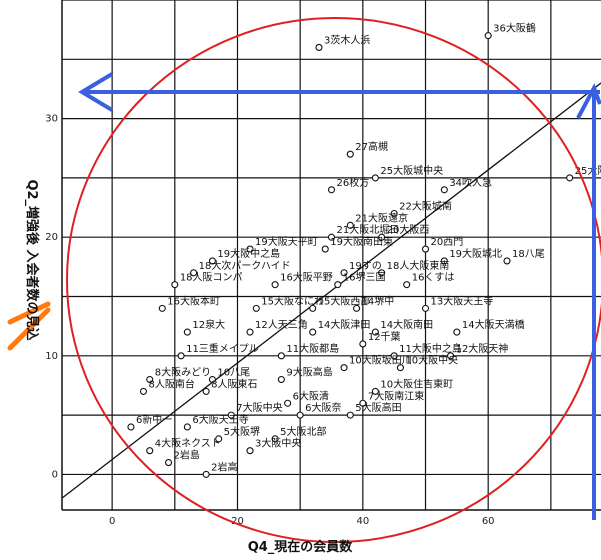  What do you see at coordinates (154, 419) in the screenshot?
I see `data-point-label: 6新中一` at bounding box center [154, 419].